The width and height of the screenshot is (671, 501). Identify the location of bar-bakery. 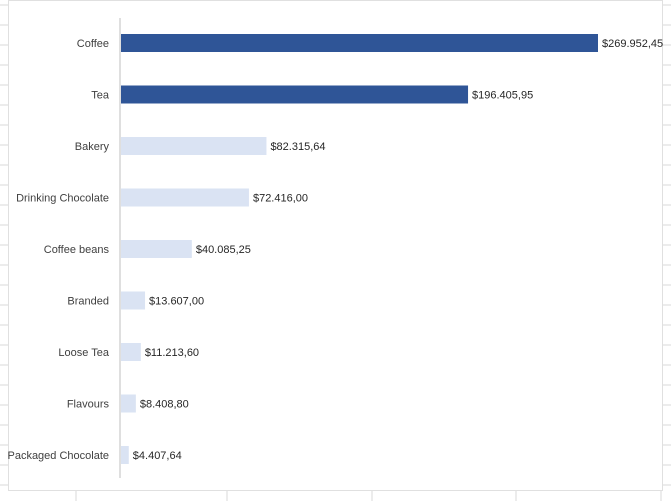
(194, 146).